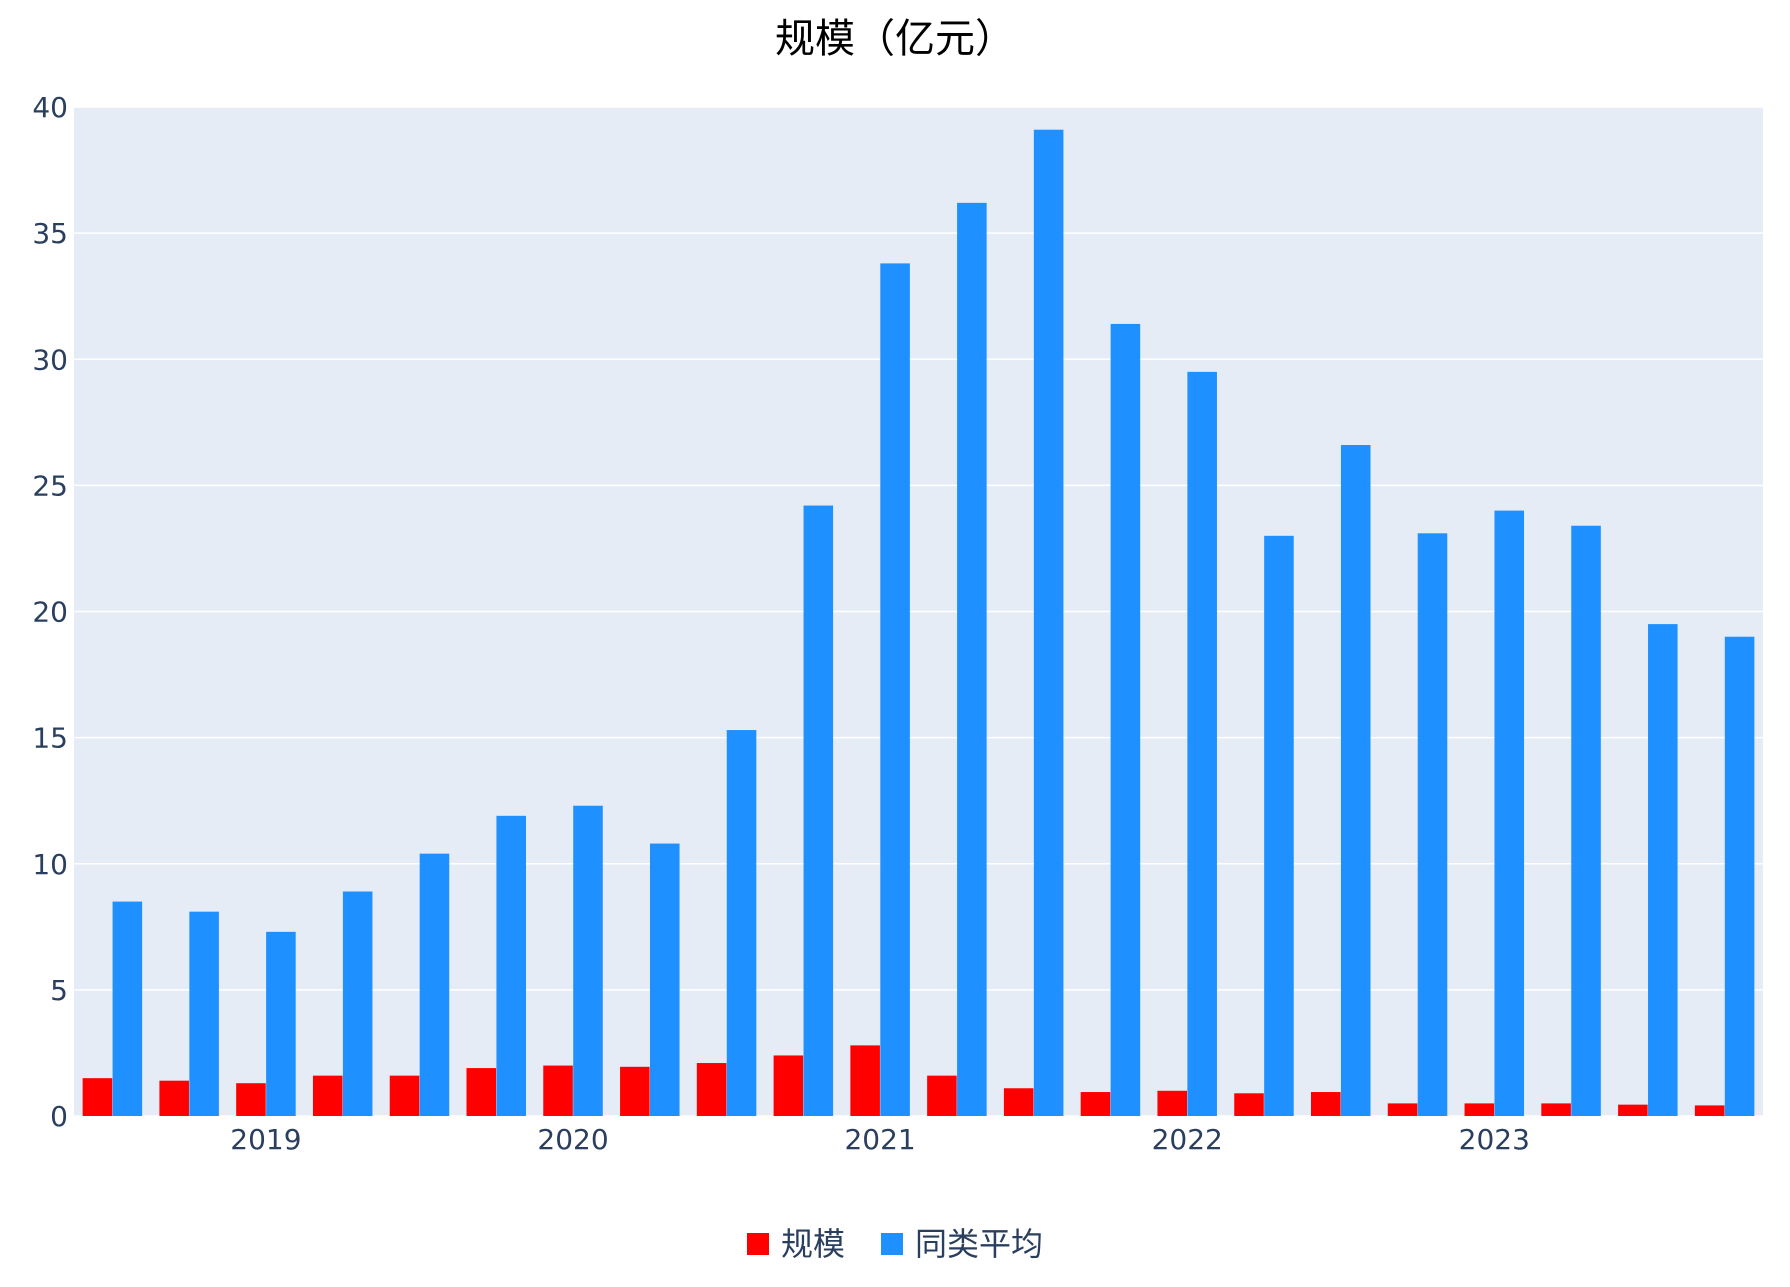  I want to click on y-tick-label: 0, so click(59, 1116).